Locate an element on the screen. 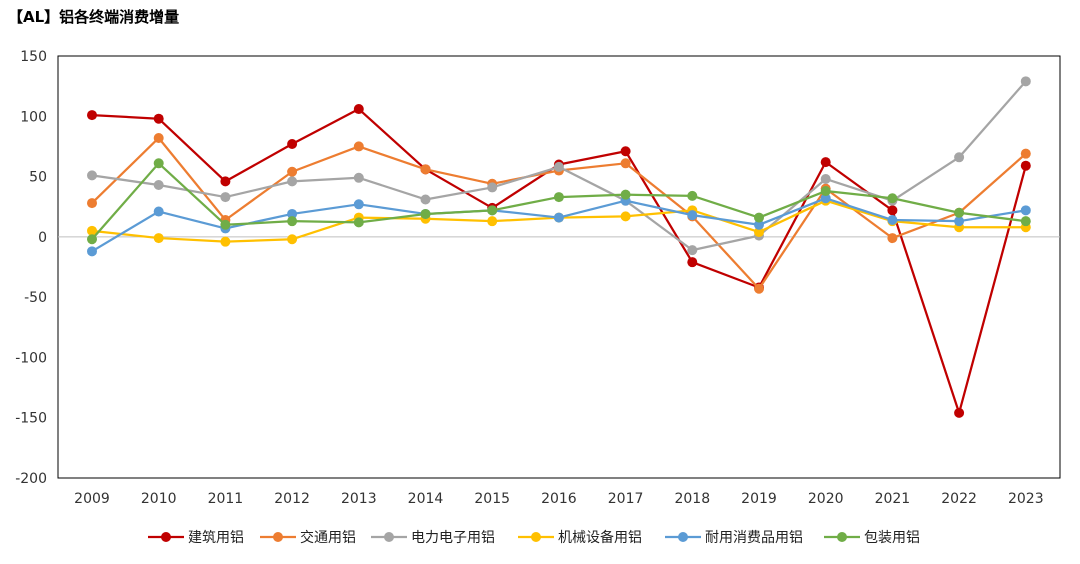  y-tick-label: 0 is located at coordinates (42, 238).